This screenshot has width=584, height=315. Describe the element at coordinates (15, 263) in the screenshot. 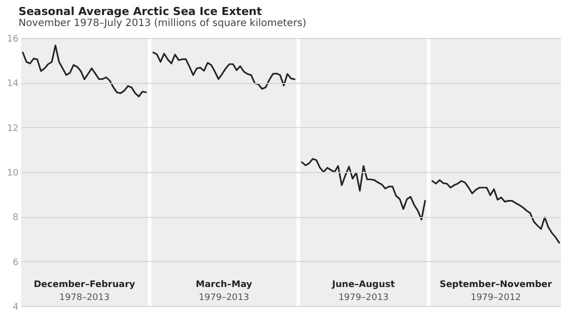

I see `y-tick-label: 6` at that location.